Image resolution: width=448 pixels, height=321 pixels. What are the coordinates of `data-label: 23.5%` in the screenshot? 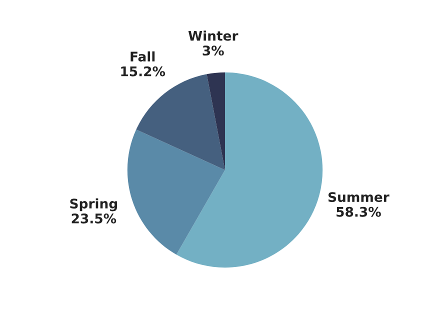 It's located at (94, 219).